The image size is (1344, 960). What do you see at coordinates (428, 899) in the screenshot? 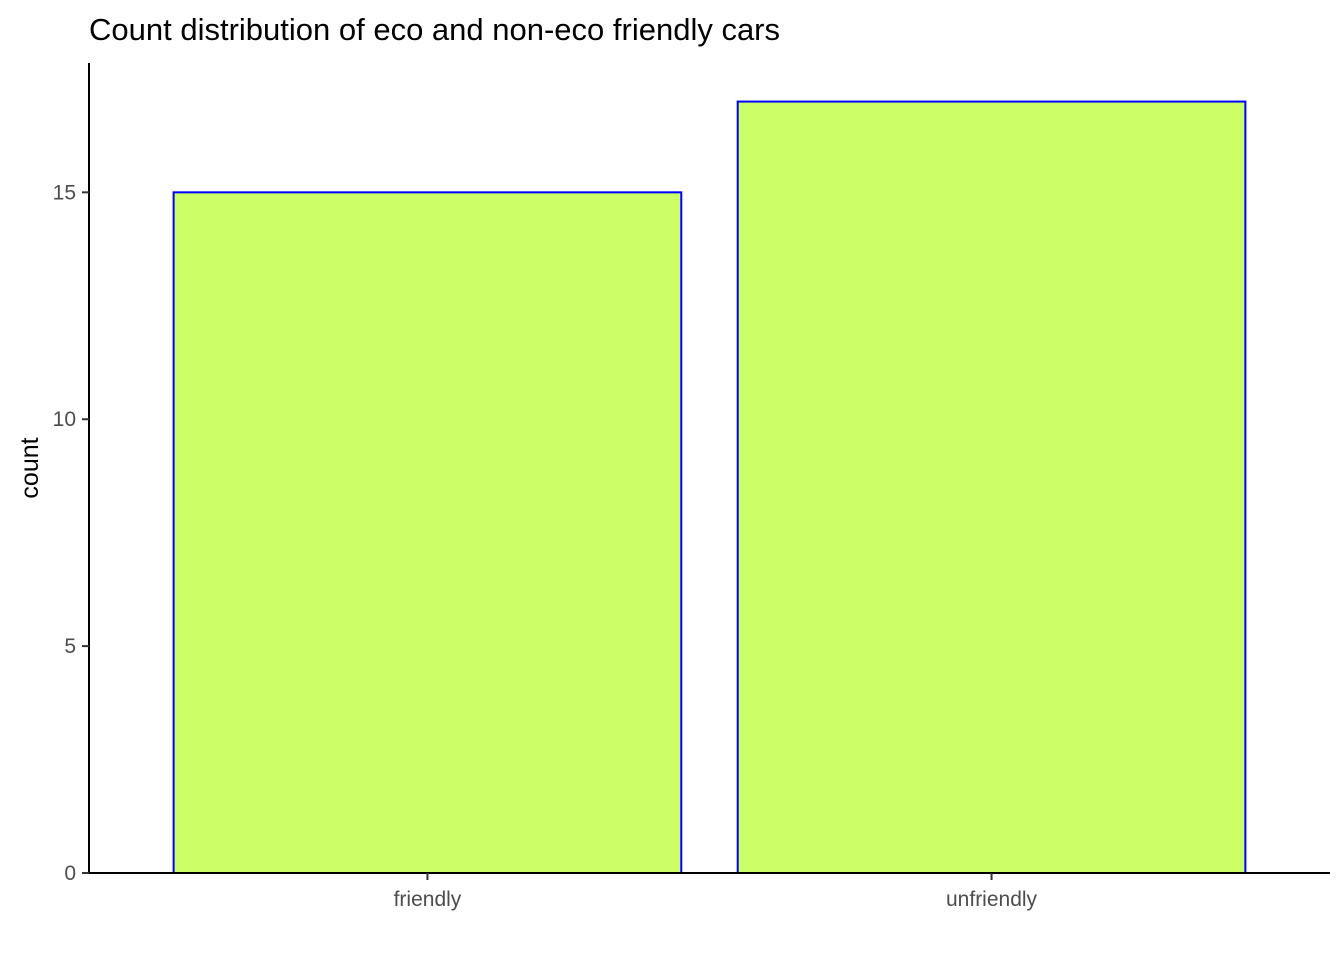
I see `x-tick-label-friendly: friendly` at bounding box center [428, 899].